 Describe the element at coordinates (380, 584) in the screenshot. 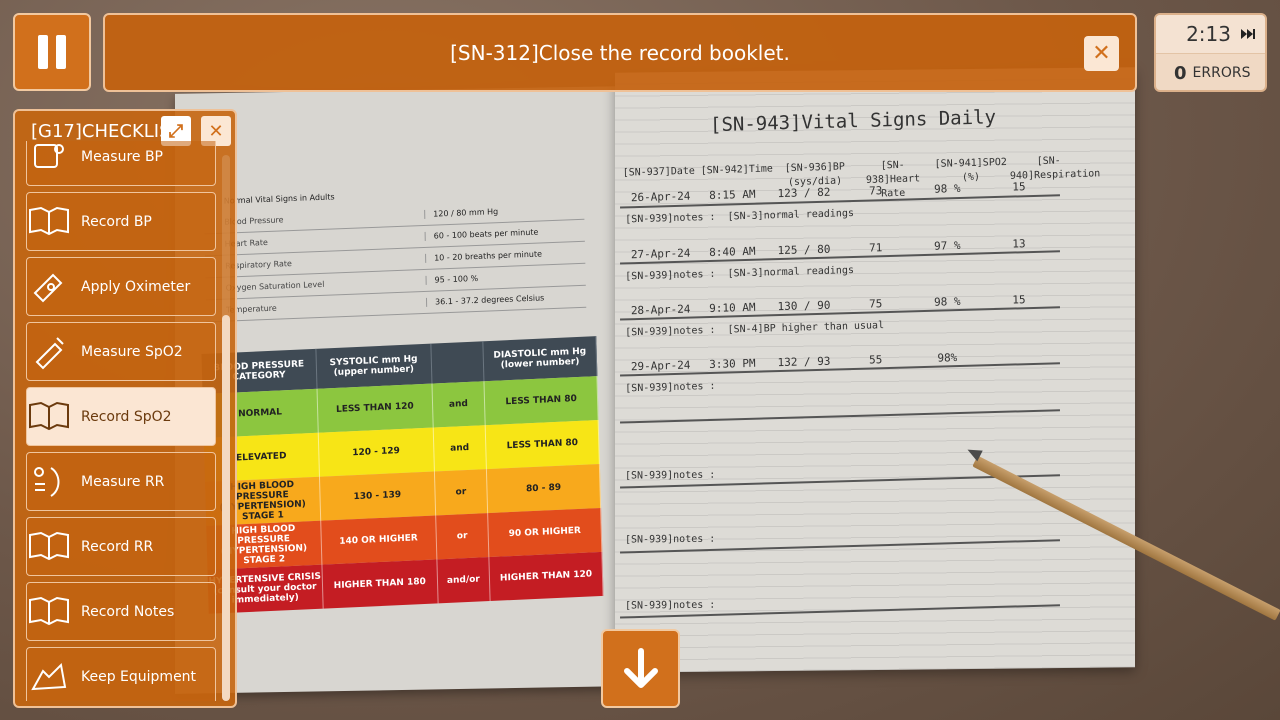

I see `bp-systolic-cell: HIGHER THAN 180` at that location.